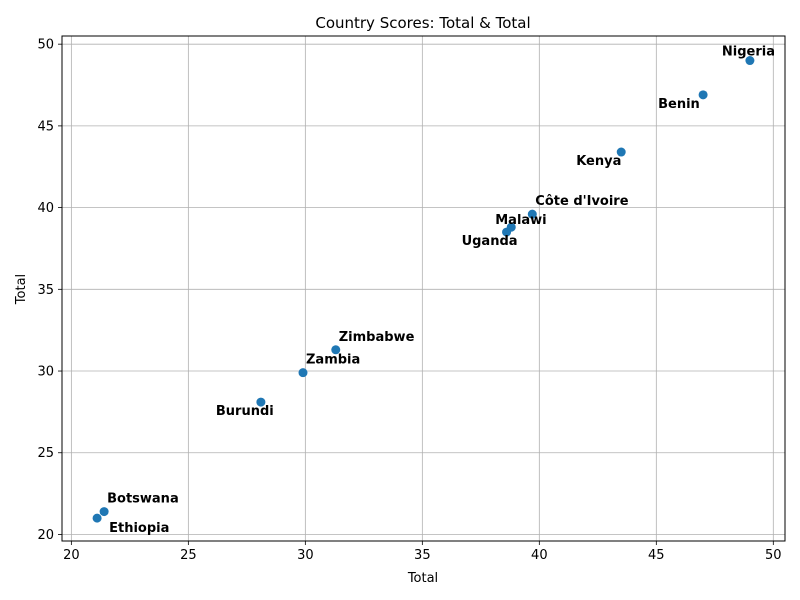 Image resolution: width=800 pixels, height=600 pixels. What do you see at coordinates (305, 555) in the screenshot?
I see `x-tick-label: 30` at bounding box center [305, 555].